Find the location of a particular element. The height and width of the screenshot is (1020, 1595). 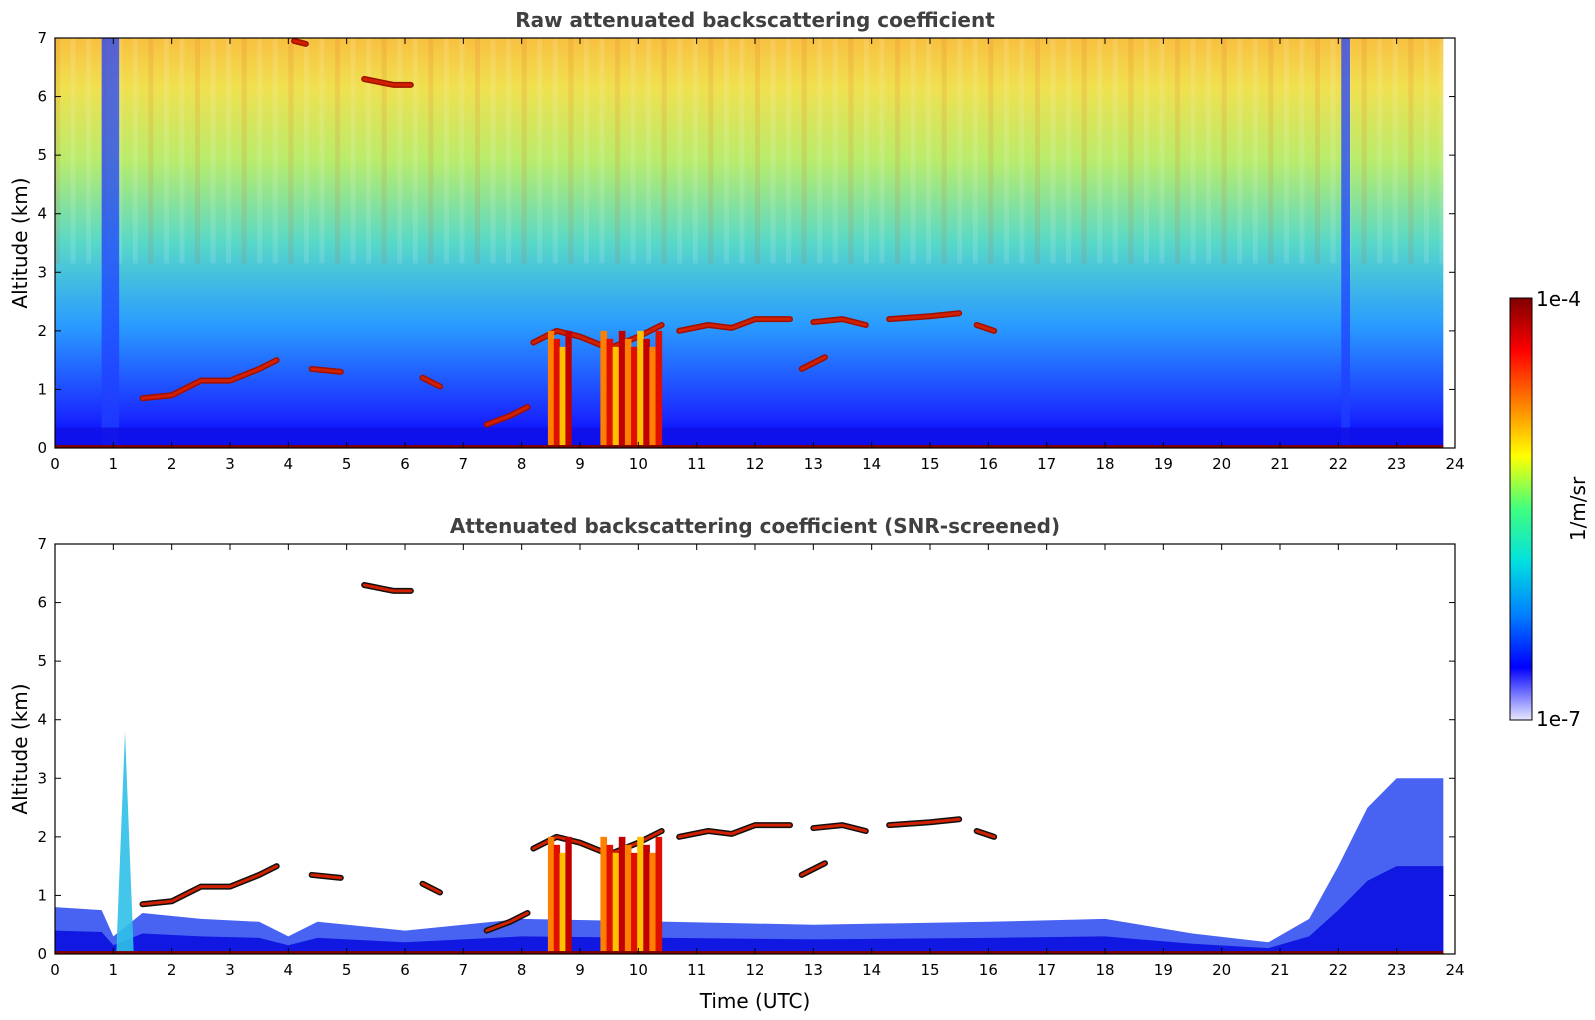

boundary-layer-core is located at coordinates (749, 910).